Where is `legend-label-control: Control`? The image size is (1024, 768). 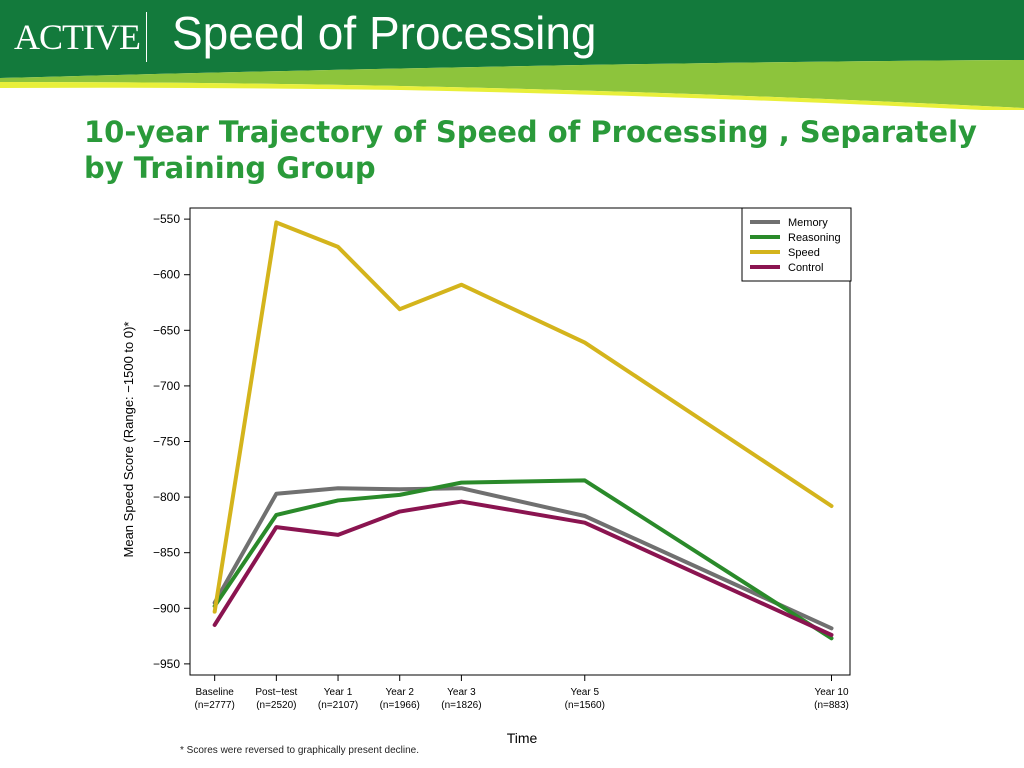 legend-label-control: Control is located at coordinates (805, 268).